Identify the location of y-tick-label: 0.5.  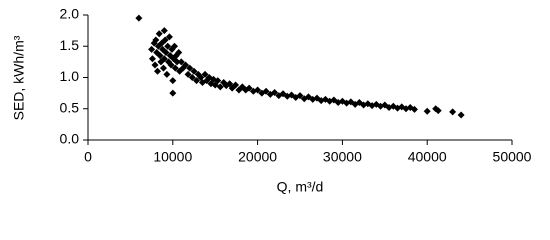
(70, 107).